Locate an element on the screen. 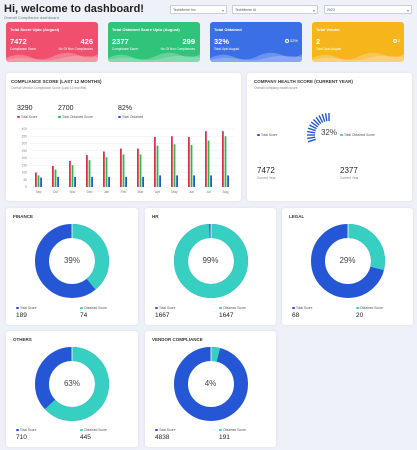 The height and width of the screenshot is (450, 417). kpi-label: Compliance Score is located at coordinates (125, 49).